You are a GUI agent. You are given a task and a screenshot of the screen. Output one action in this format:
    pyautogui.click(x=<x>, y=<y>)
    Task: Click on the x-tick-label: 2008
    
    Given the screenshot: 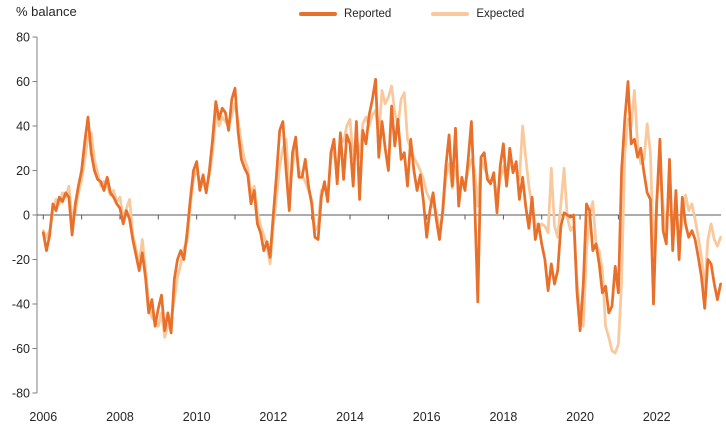 What is the action you would take?
    pyautogui.click(x=120, y=417)
    